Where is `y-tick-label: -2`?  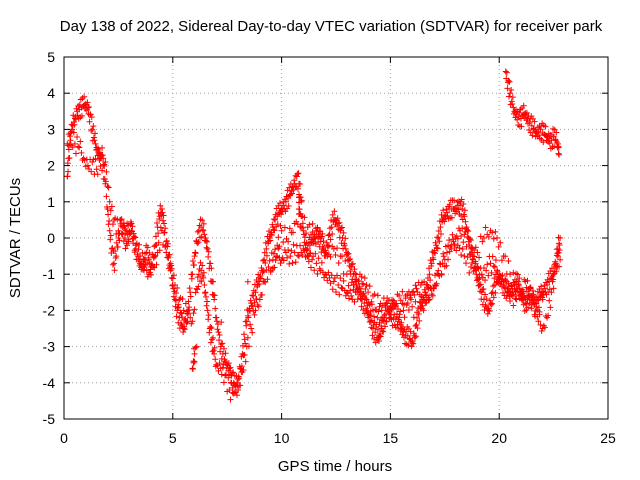
y-tick-label: -2 is located at coordinates (49, 310).